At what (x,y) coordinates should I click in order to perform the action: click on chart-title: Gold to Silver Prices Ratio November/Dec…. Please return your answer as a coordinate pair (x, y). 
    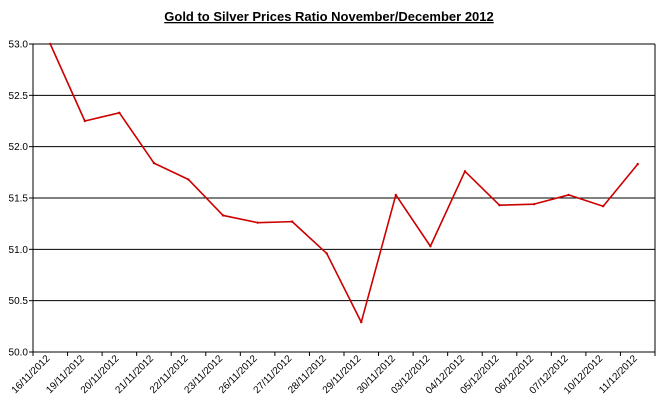
    Looking at the image, I should click on (328, 16).